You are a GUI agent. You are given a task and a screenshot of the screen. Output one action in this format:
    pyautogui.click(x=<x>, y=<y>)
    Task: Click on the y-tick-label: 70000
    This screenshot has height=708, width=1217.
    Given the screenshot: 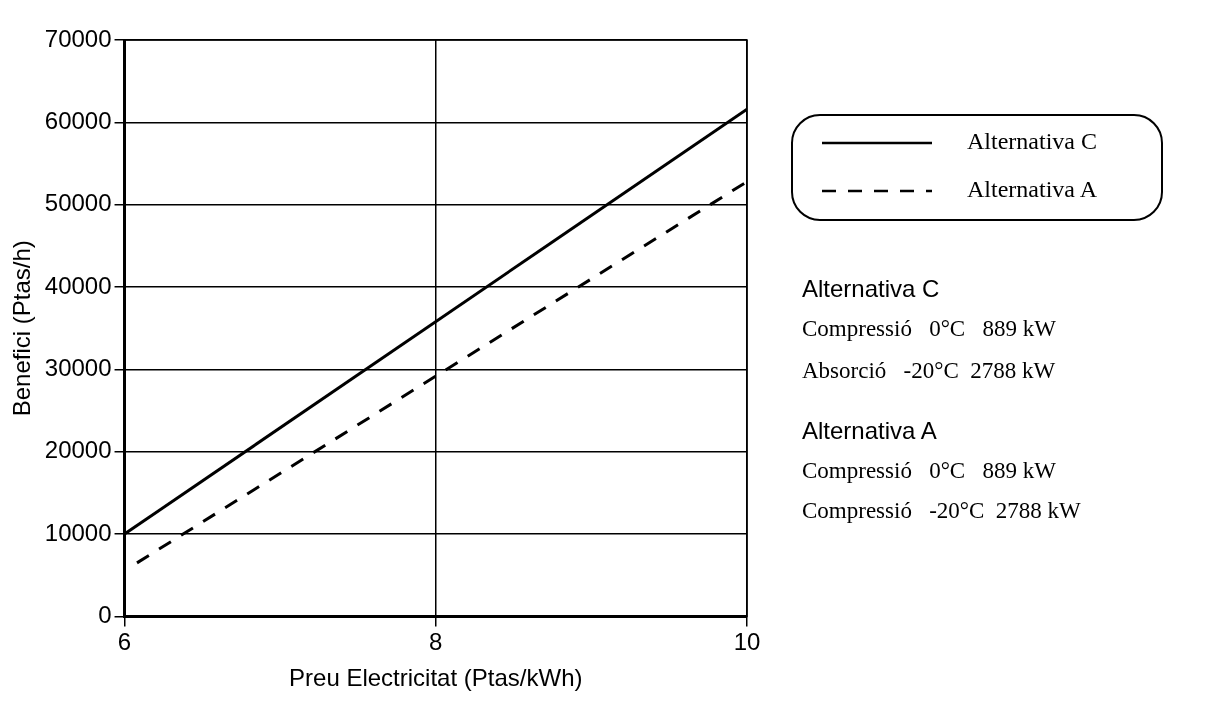 What is the action you would take?
    pyautogui.click(x=78, y=38)
    